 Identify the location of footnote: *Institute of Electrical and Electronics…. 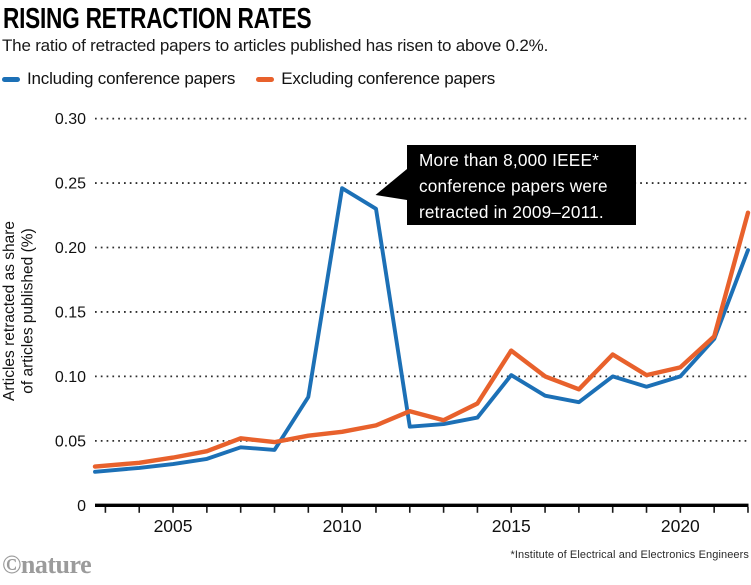
(629, 555).